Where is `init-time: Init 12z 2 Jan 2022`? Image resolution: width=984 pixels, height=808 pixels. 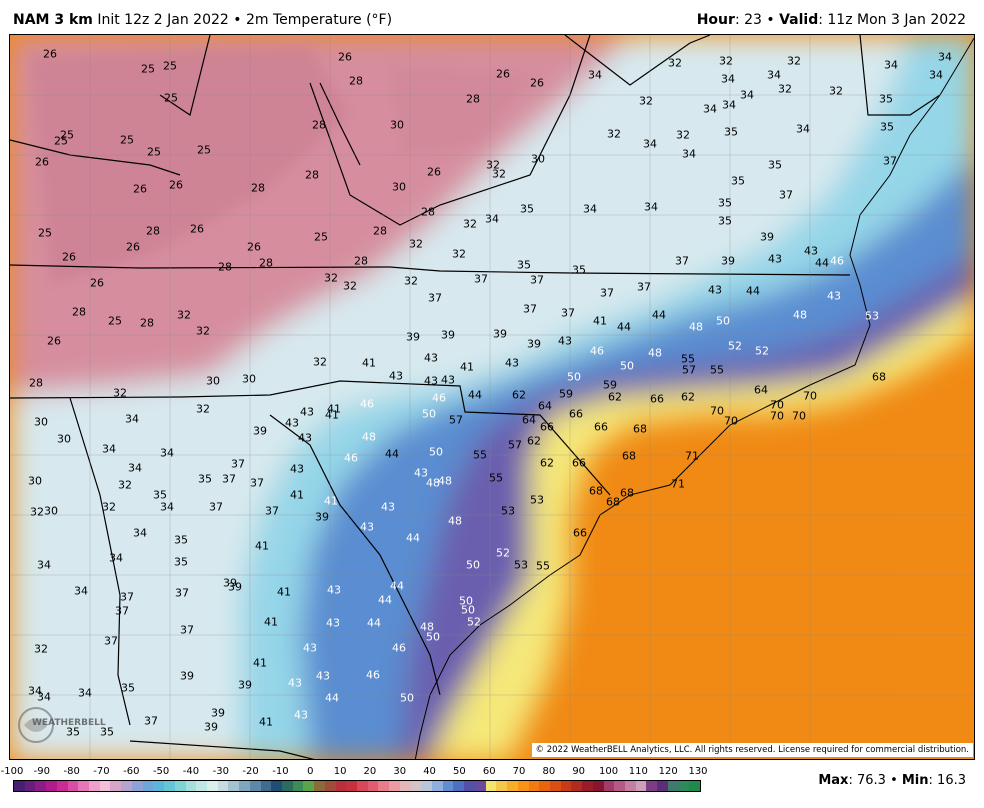
init-time: Init 12z 2 Jan 2022 is located at coordinates (163, 20).